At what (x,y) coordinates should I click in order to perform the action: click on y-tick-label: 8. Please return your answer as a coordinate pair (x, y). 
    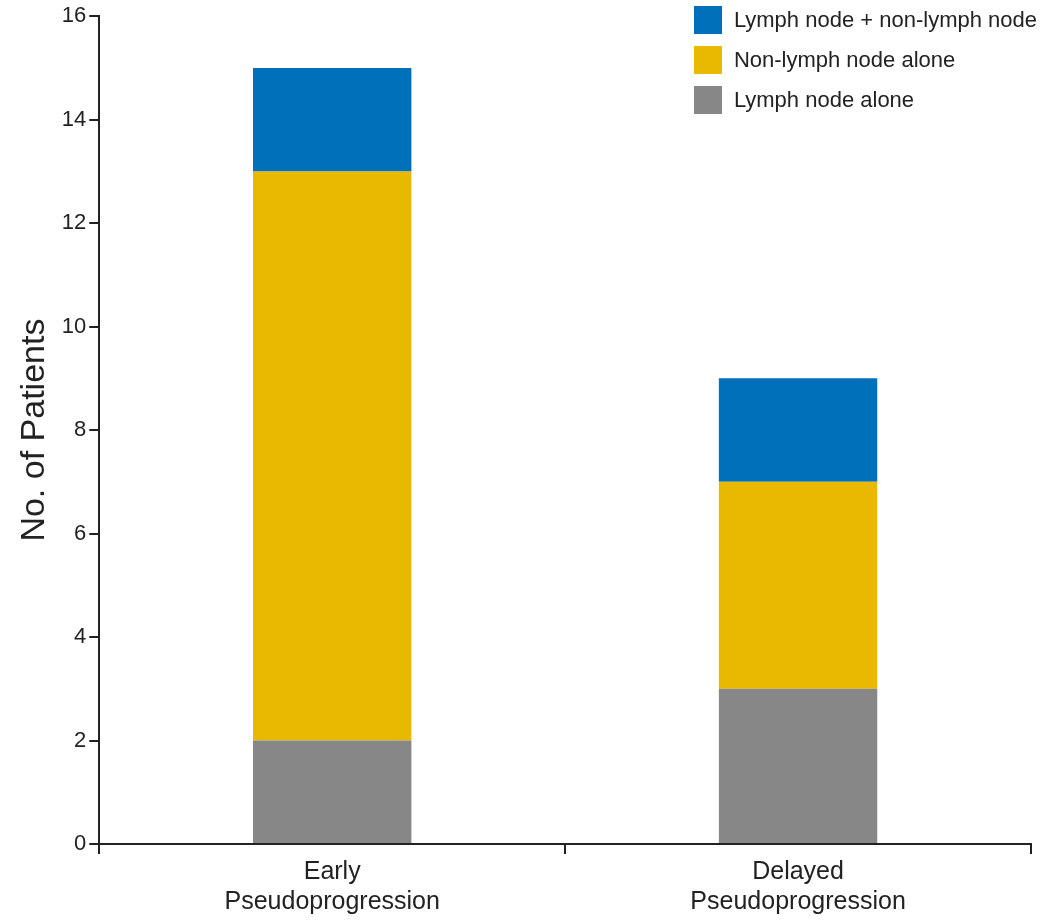
    Looking at the image, I should click on (80, 429).